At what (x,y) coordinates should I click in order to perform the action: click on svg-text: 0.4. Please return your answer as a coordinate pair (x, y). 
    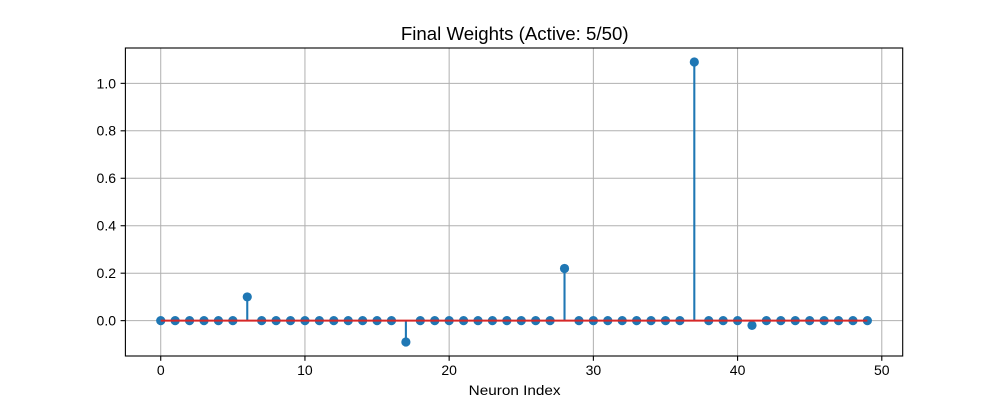
    Looking at the image, I should click on (107, 226).